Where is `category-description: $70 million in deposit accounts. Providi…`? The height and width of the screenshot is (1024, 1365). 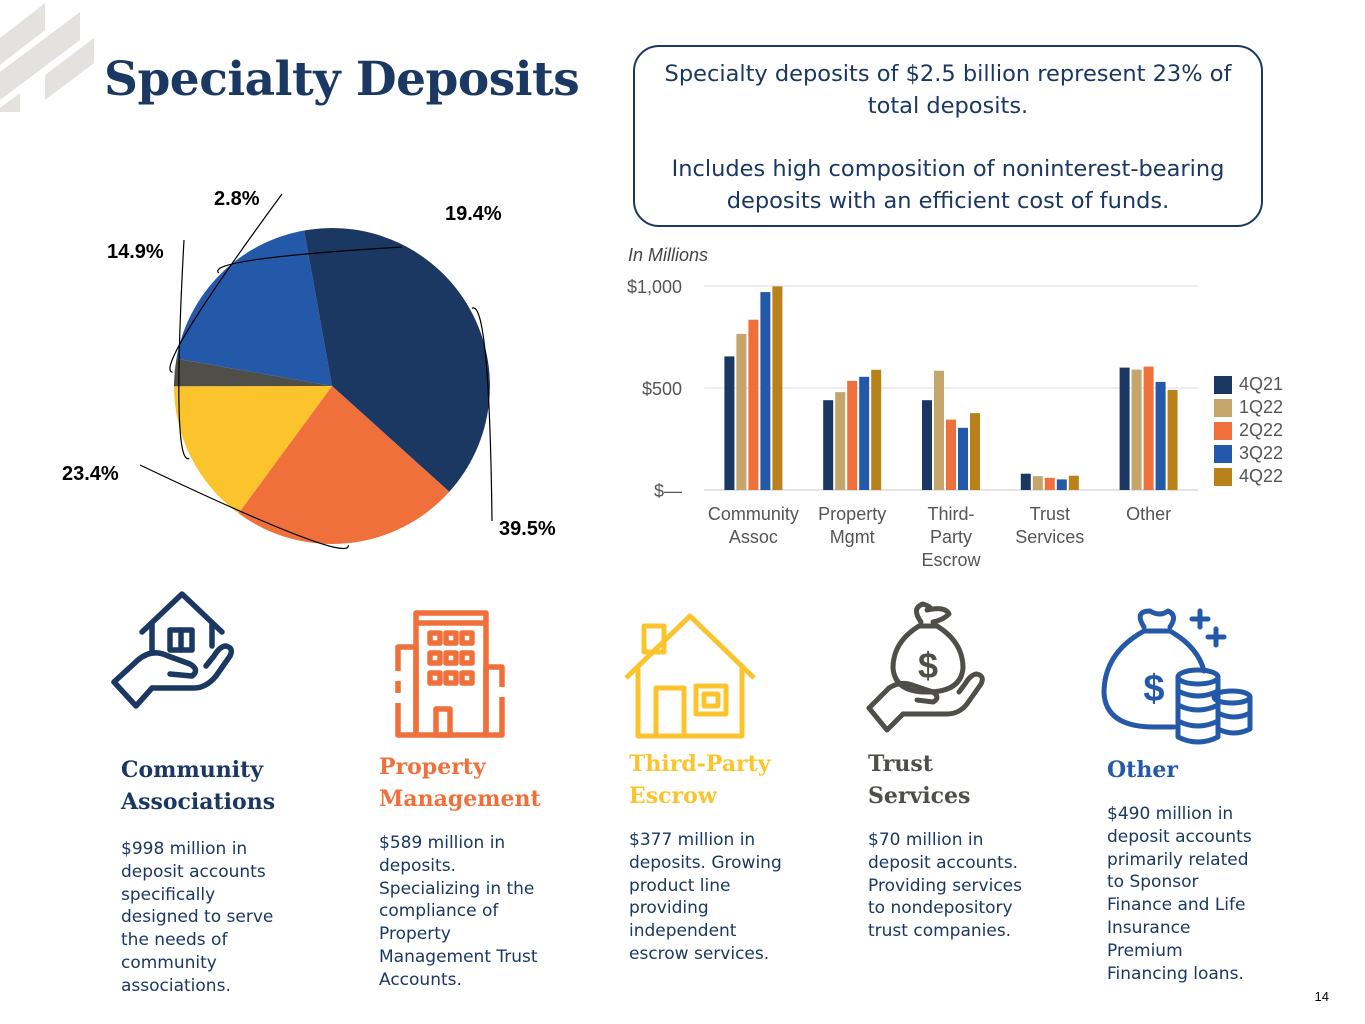 category-description: $70 million in deposit accounts. Providi… is located at coordinates (978, 886).